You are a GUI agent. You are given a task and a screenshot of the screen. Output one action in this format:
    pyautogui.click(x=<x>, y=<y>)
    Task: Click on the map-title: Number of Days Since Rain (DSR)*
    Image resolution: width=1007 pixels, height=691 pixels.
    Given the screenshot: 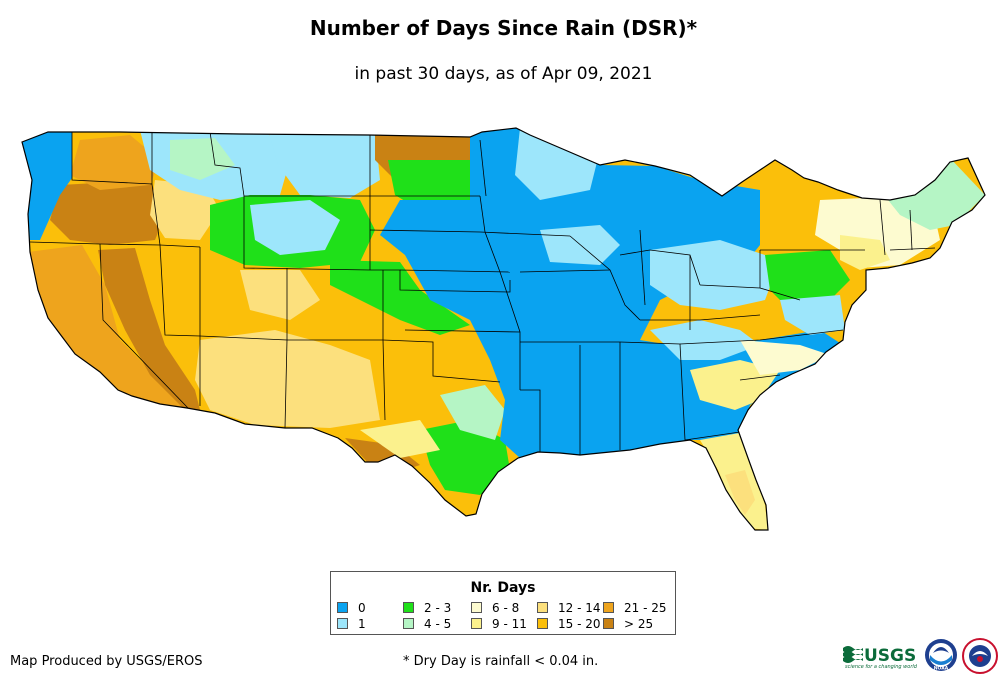 What is the action you would take?
    pyautogui.click(x=503, y=28)
    